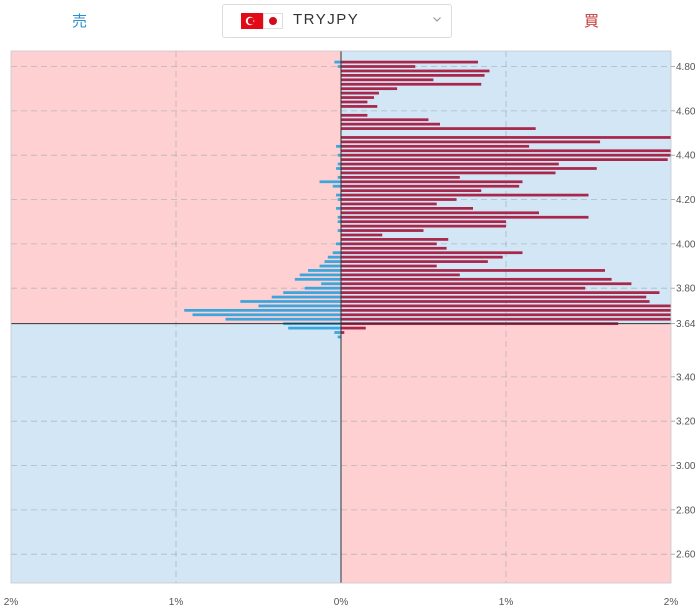 The width and height of the screenshot is (700, 612). I want to click on y-tick-label: 4.00, so click(686, 244).